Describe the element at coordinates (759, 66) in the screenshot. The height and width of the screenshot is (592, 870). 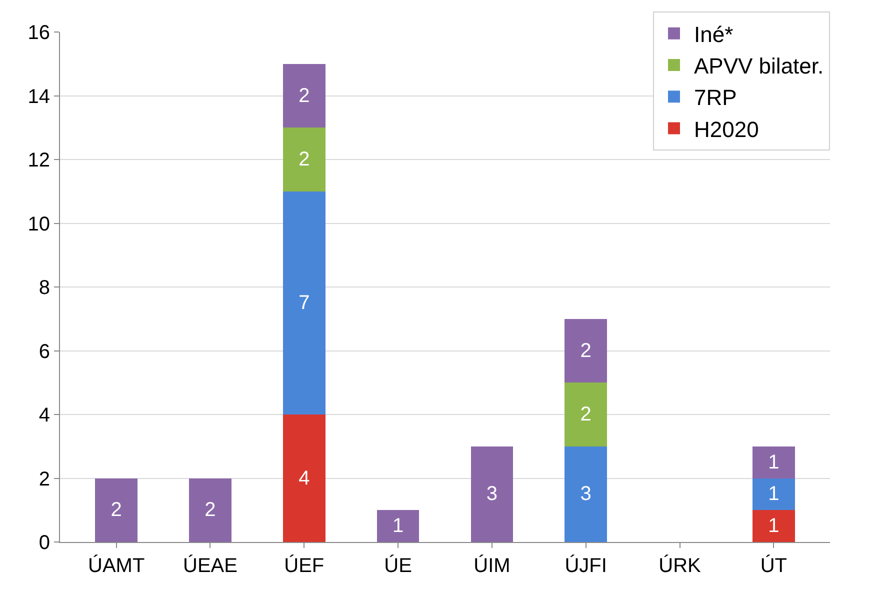
I see `legend-label: APVV bilater.` at that location.